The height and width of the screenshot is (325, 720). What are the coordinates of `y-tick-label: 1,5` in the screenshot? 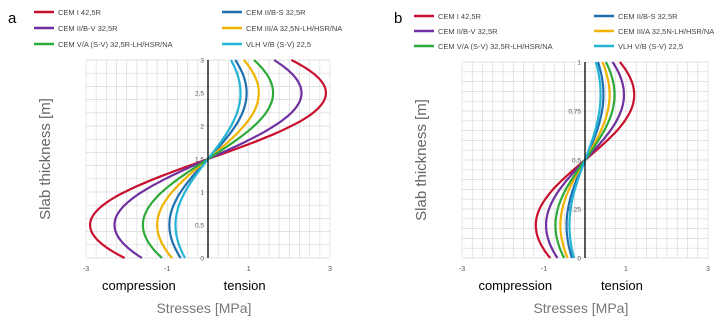 It's located at (199, 160).